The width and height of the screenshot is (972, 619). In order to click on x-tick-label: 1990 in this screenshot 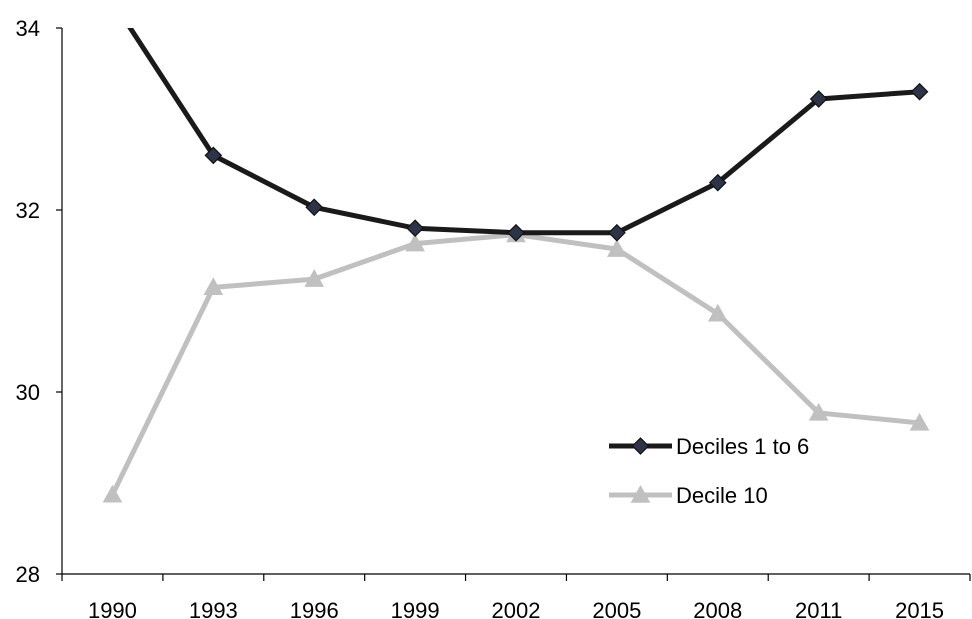, I will do `click(112, 608)`.